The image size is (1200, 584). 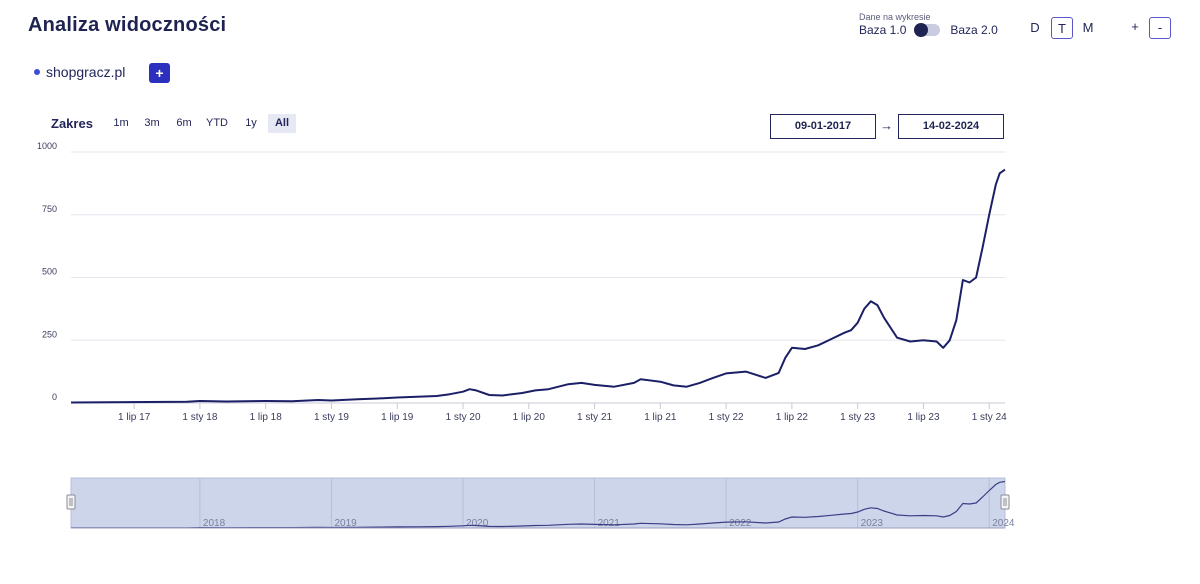 What do you see at coordinates (1088, 27) in the screenshot?
I see `granularity-month-button: M` at bounding box center [1088, 27].